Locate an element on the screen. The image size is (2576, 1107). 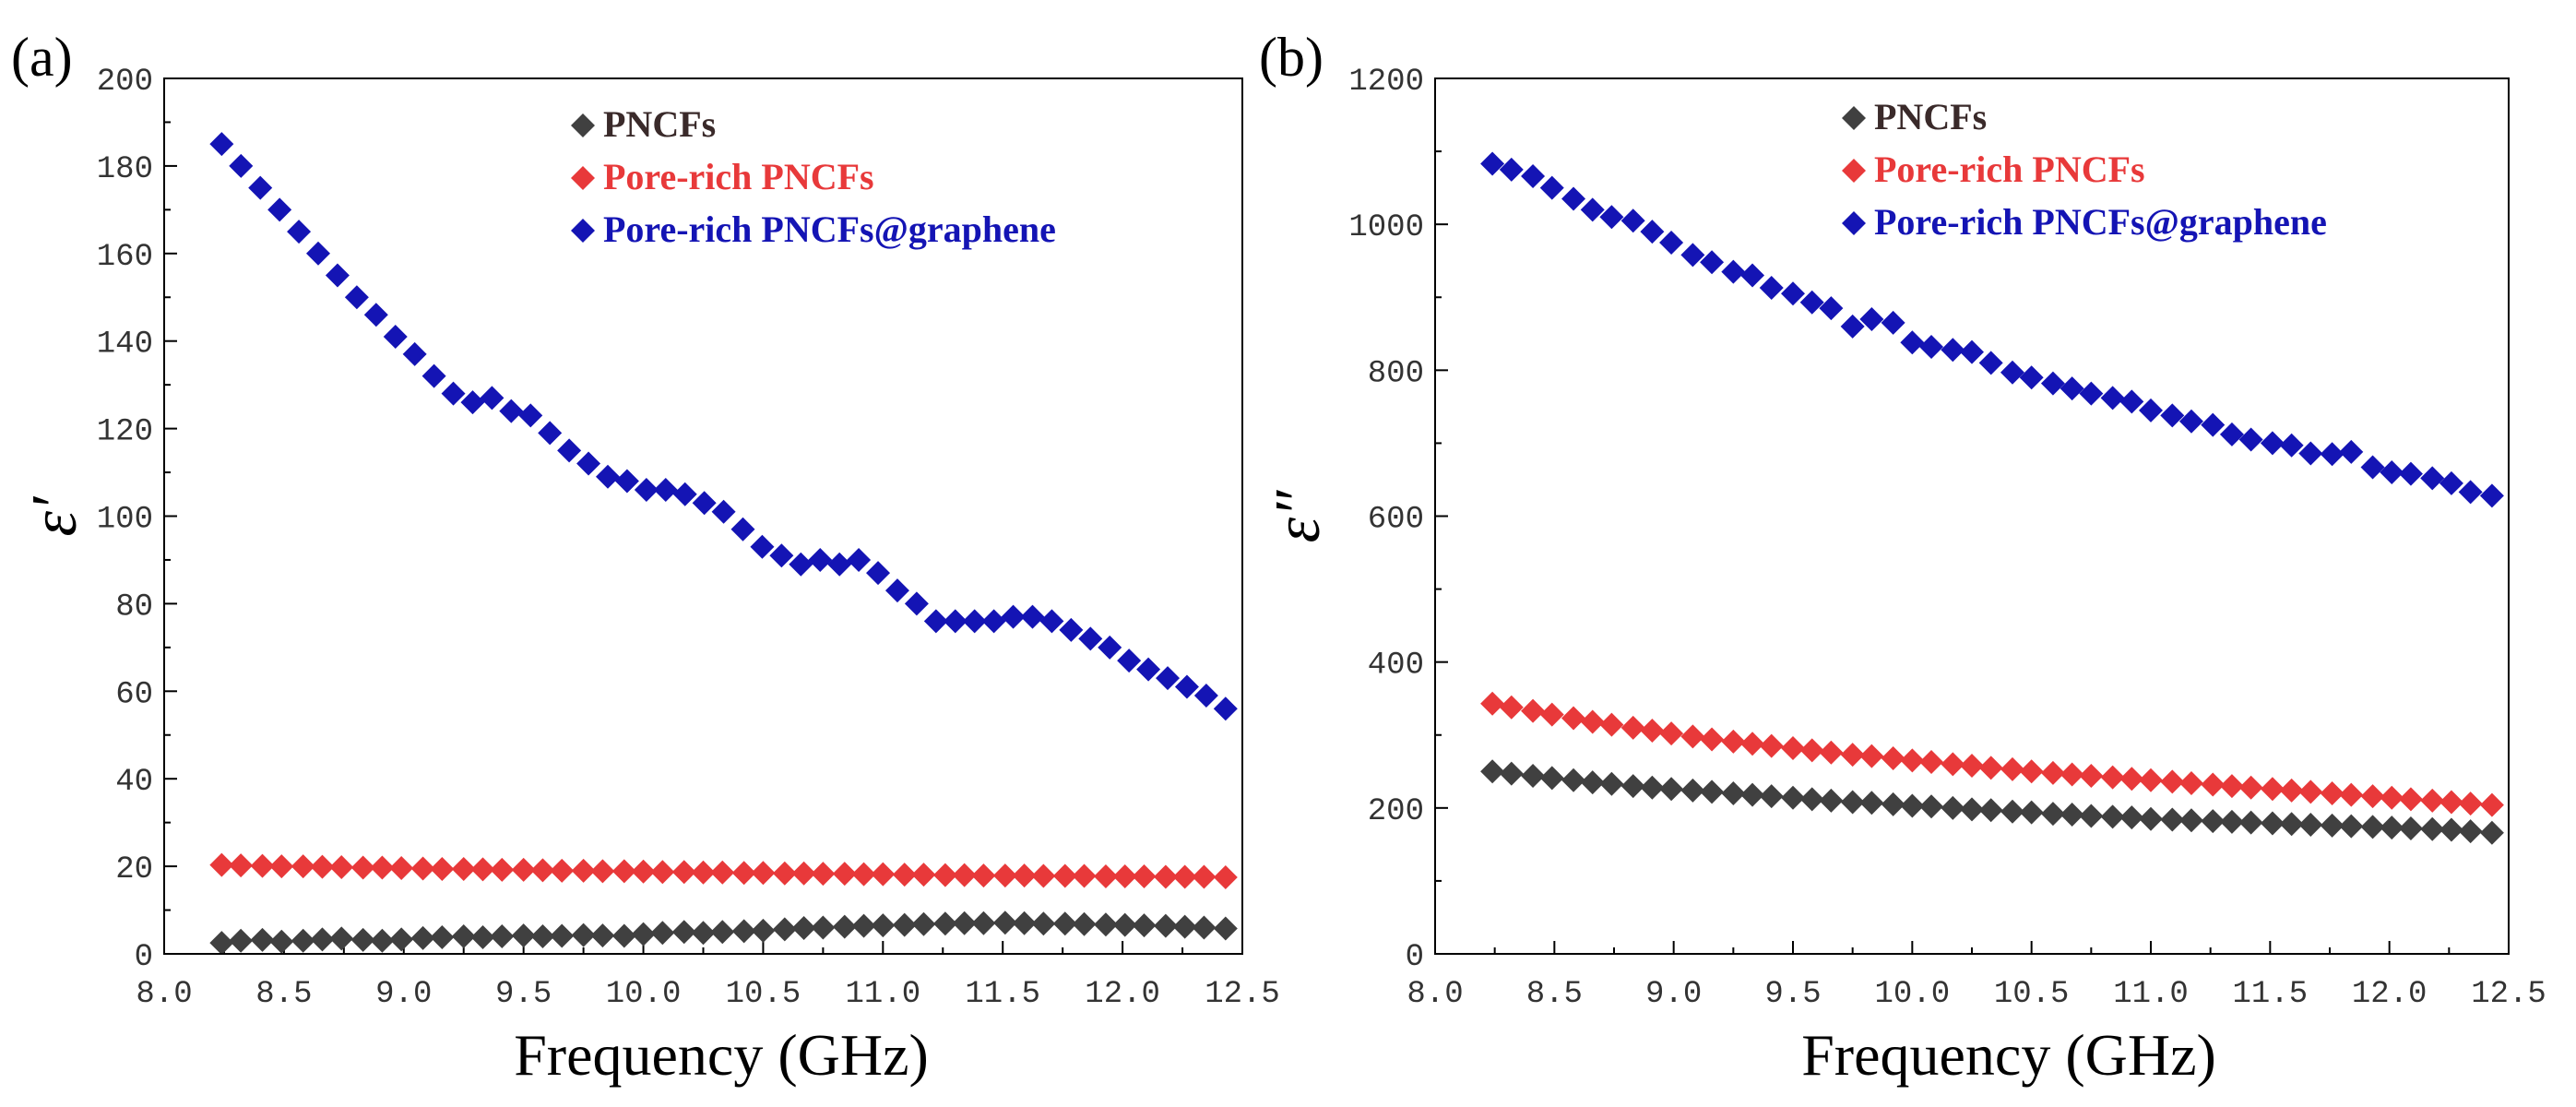
legend-label: Pore-rich PNCFs@graphene is located at coordinates (2100, 222).